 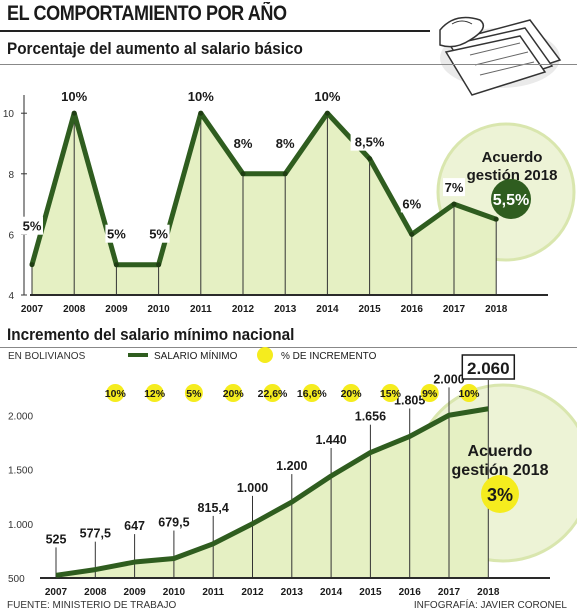 I want to click on chart2-value-label: 679,5, so click(x=173, y=523).